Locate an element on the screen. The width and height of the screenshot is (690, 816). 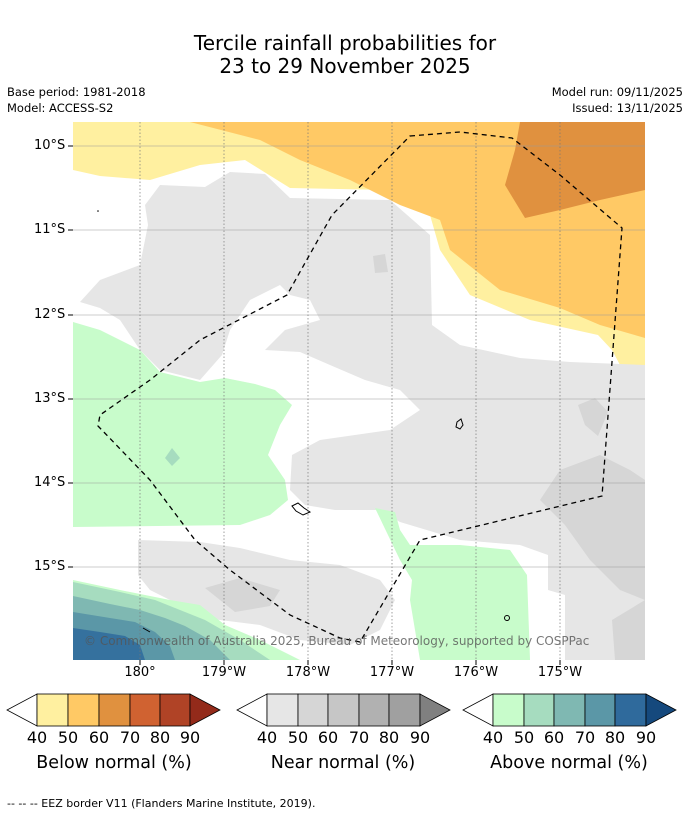
lat-label-12s: 12°S is located at coordinates (50, 314).